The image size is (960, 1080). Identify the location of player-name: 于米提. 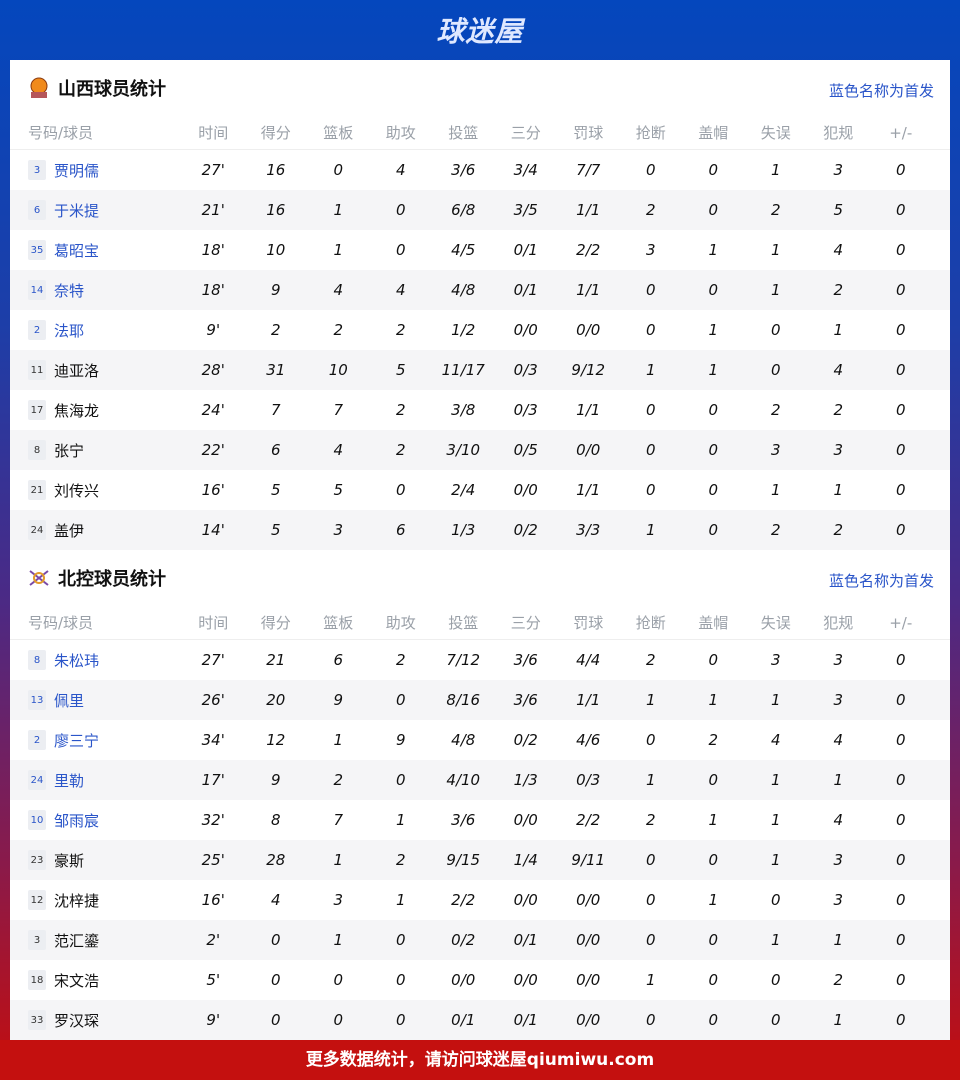
(77, 210).